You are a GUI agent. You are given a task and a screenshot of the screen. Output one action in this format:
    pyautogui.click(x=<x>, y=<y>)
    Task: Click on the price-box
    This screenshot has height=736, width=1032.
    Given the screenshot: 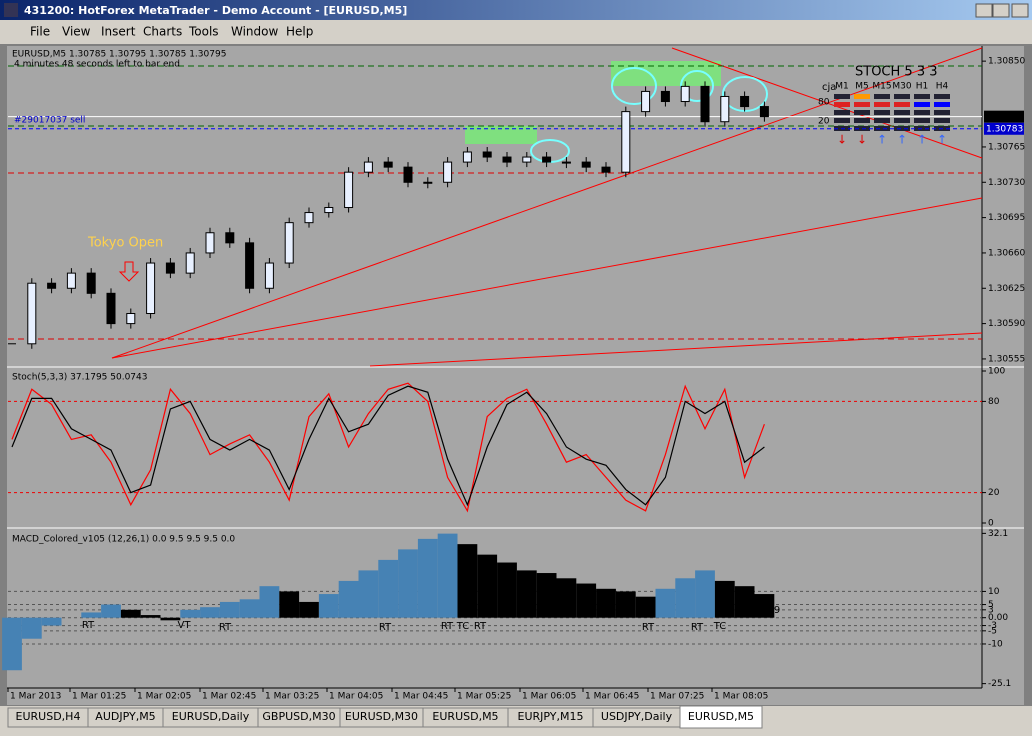 What is the action you would take?
    pyautogui.click(x=1004, y=128)
    